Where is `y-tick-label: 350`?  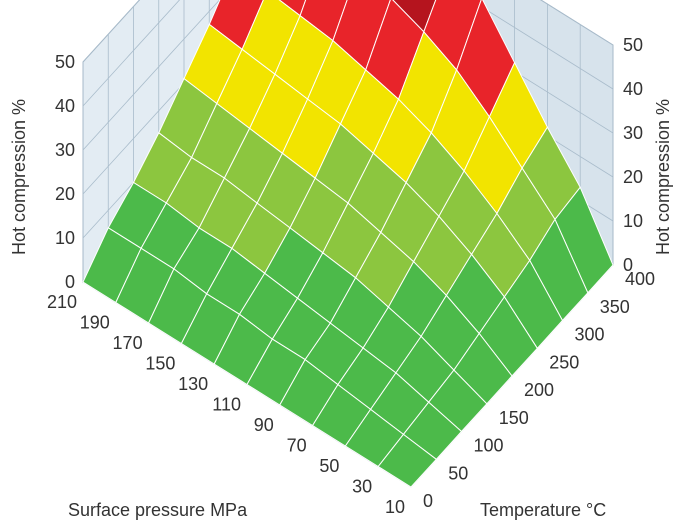
y-tick-label: 350 is located at coordinates (615, 307).